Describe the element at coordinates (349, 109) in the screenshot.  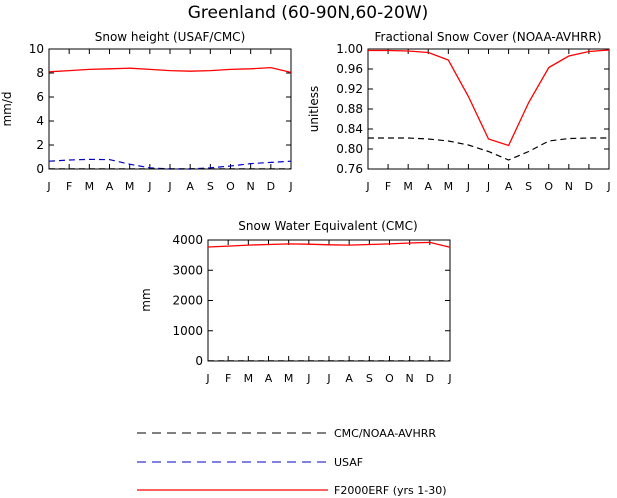
I see `y-tick-label: 0.88` at that location.